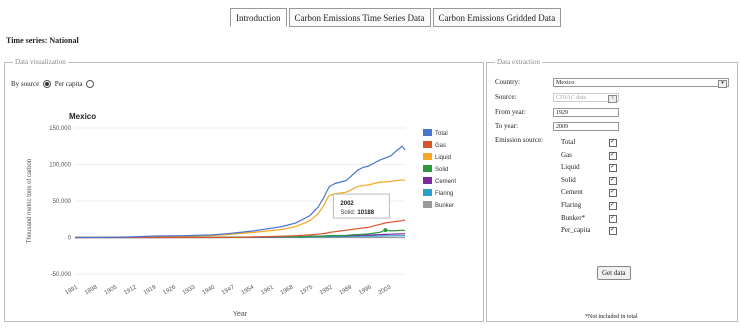 The image size is (741, 328). I want to click on y-tick-label: -50,000, so click(61, 275).